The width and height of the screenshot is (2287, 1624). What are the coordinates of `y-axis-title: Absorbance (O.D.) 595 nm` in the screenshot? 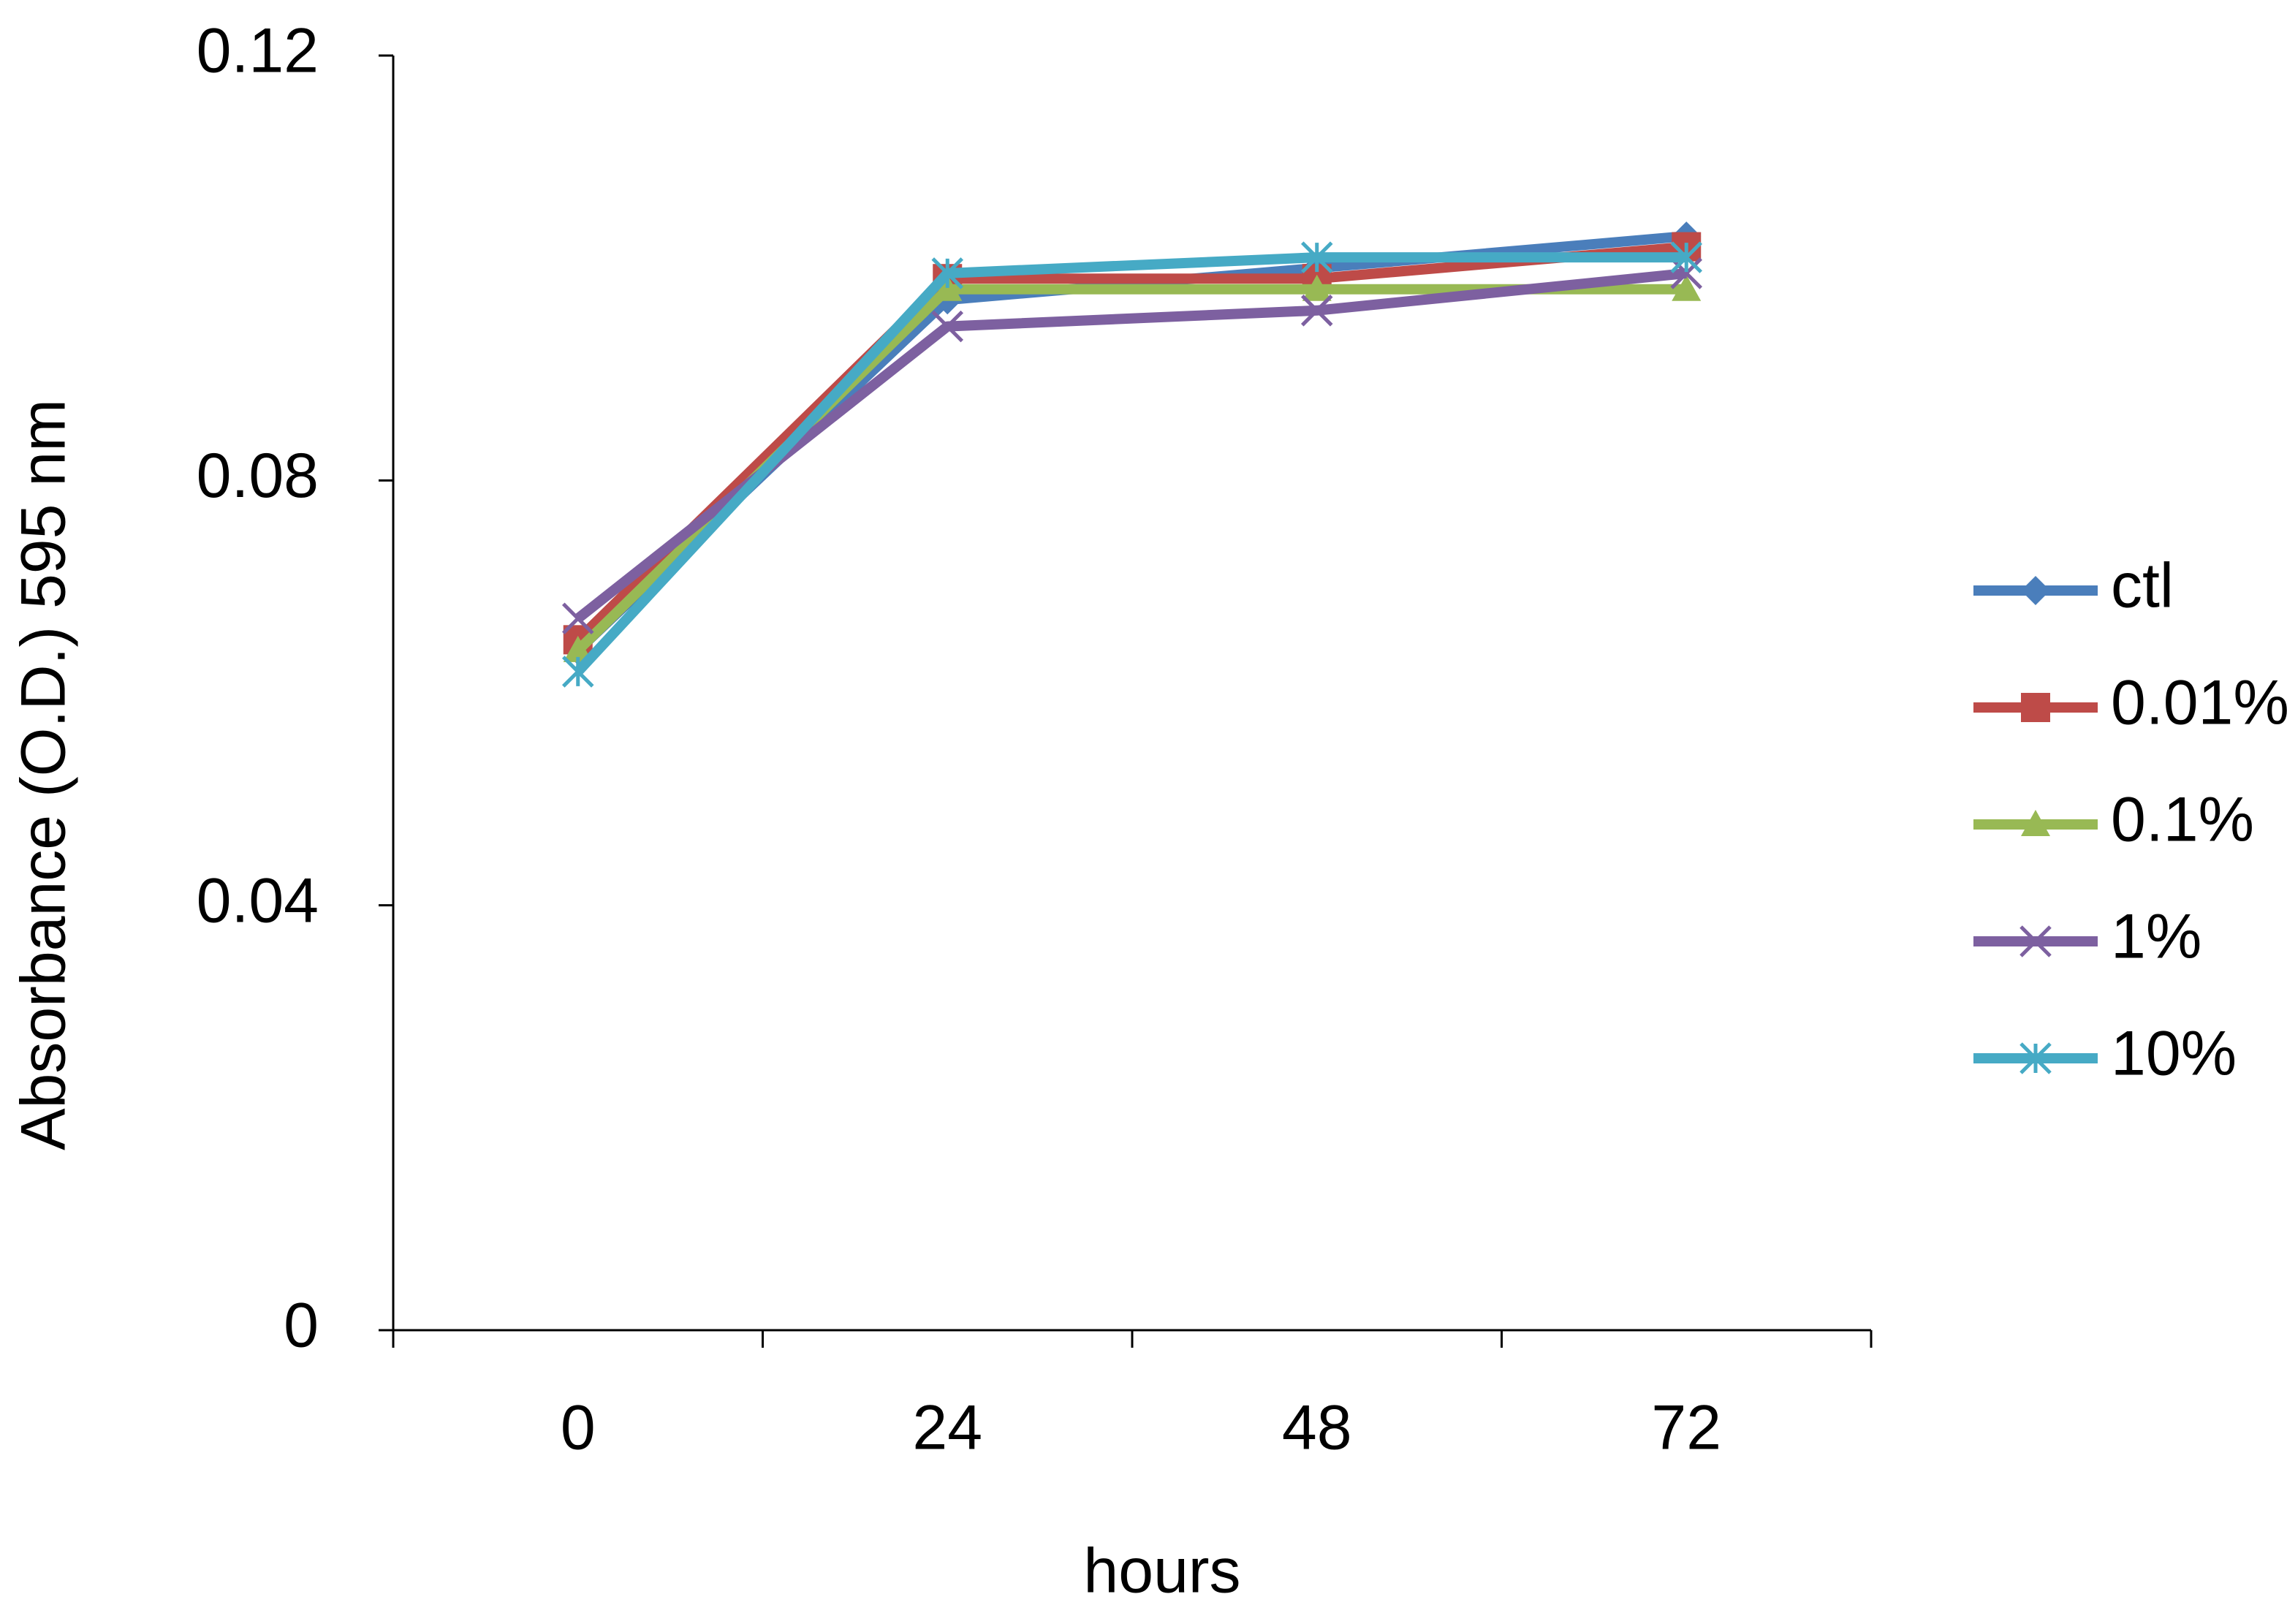 It's located at (44, 775).